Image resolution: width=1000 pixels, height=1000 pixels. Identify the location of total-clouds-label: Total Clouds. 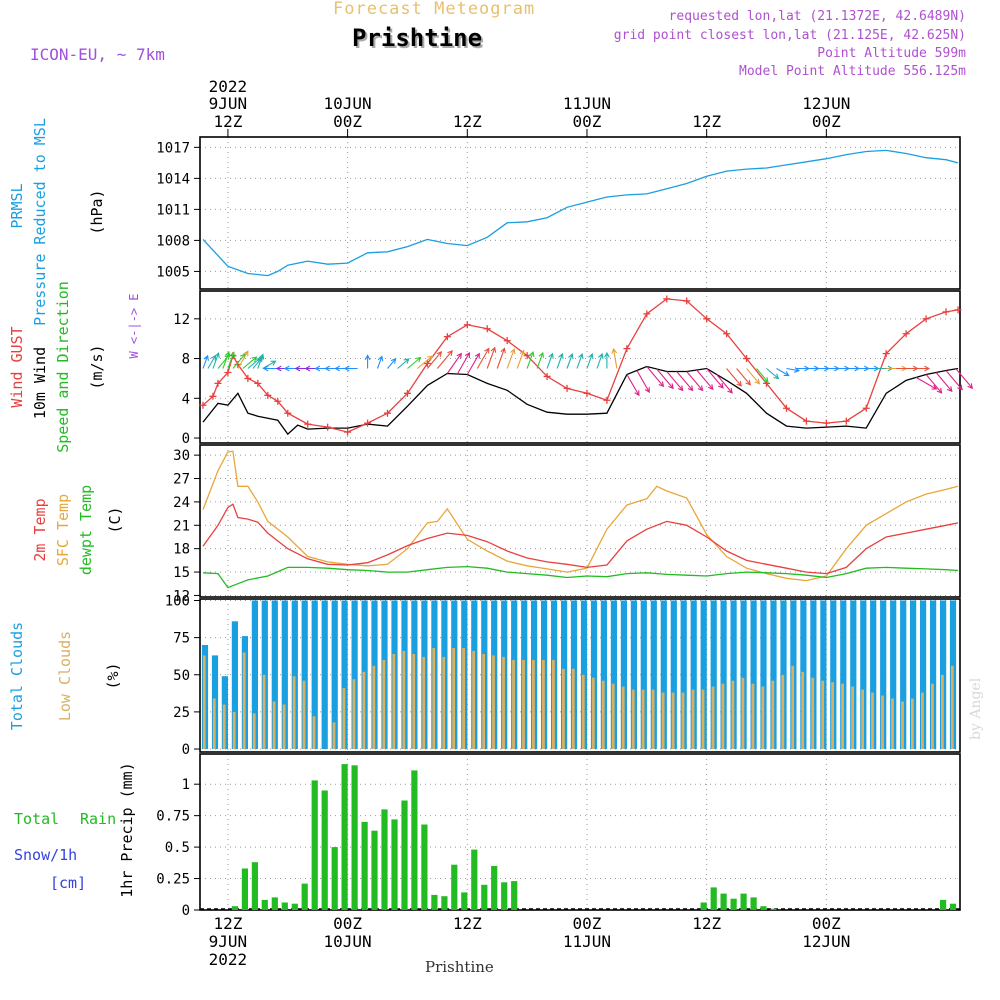
(17, 676).